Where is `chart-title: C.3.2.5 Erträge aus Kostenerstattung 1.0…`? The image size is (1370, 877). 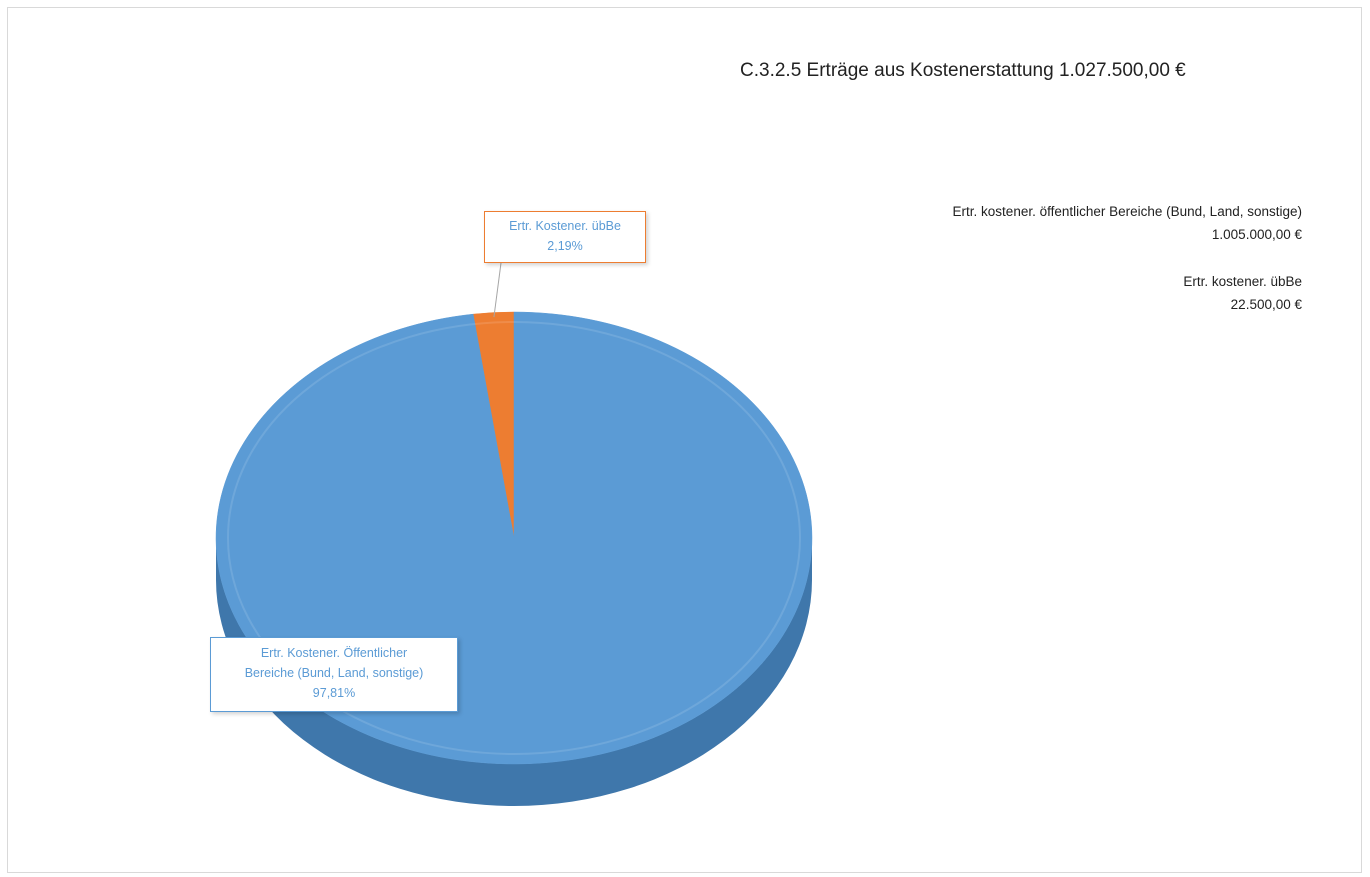 chart-title: C.3.2.5 Erträge aus Kostenerstattung 1.0… is located at coordinates (963, 70).